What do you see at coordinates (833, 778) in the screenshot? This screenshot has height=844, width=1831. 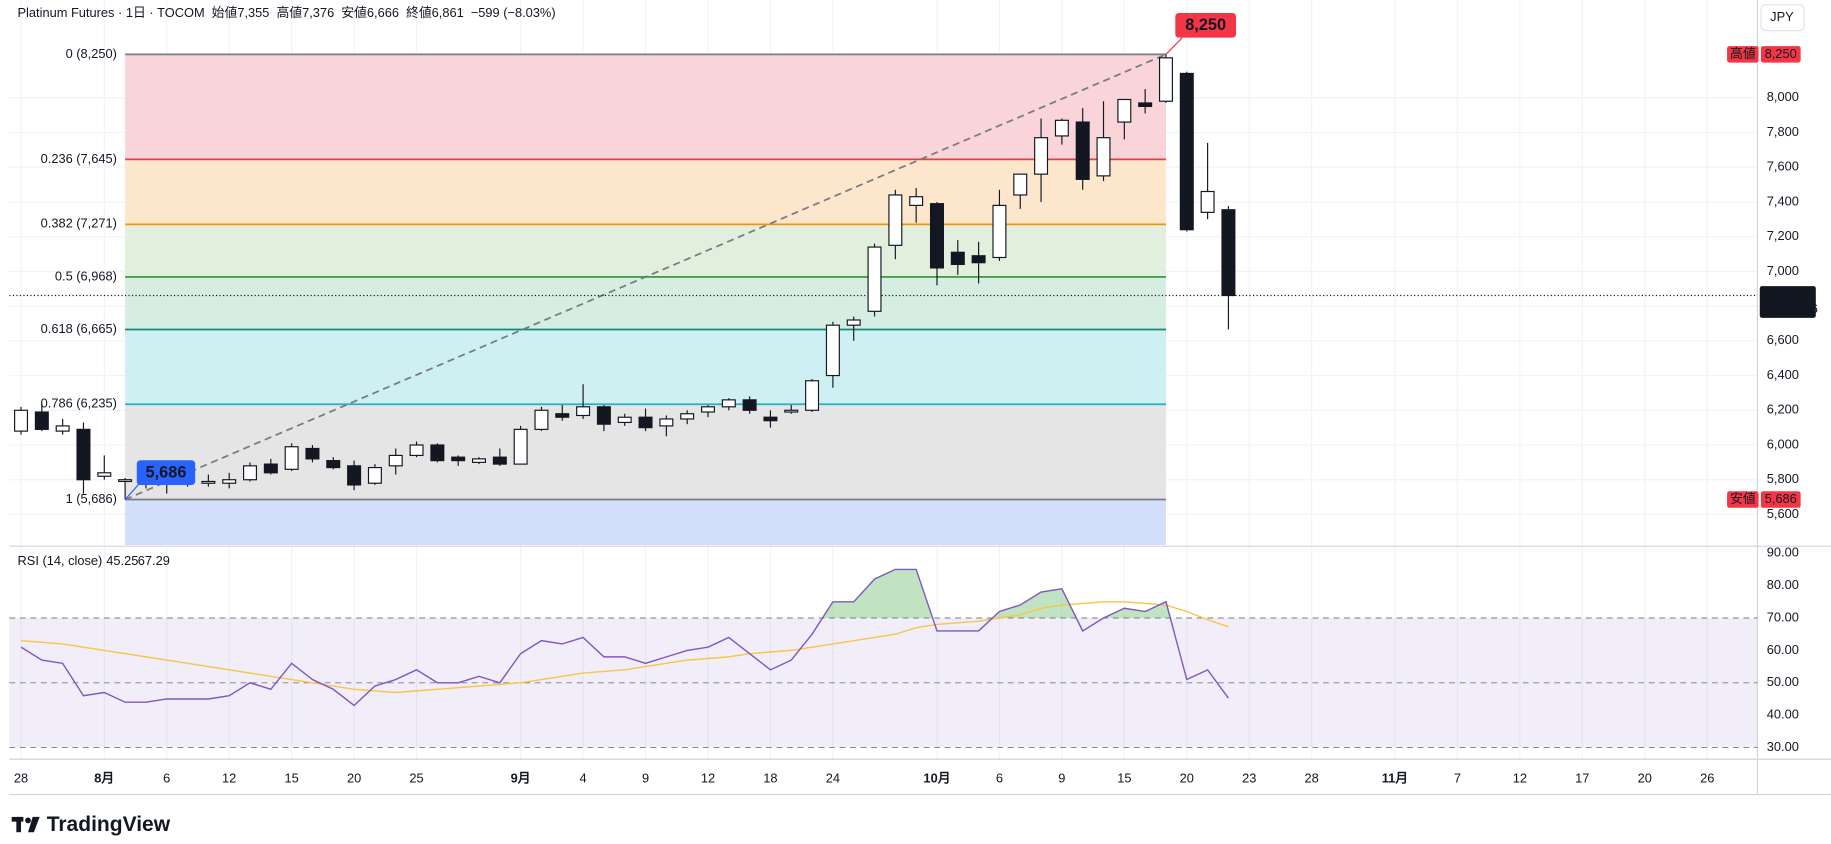 I see `x-tick-label: 24` at bounding box center [833, 778].